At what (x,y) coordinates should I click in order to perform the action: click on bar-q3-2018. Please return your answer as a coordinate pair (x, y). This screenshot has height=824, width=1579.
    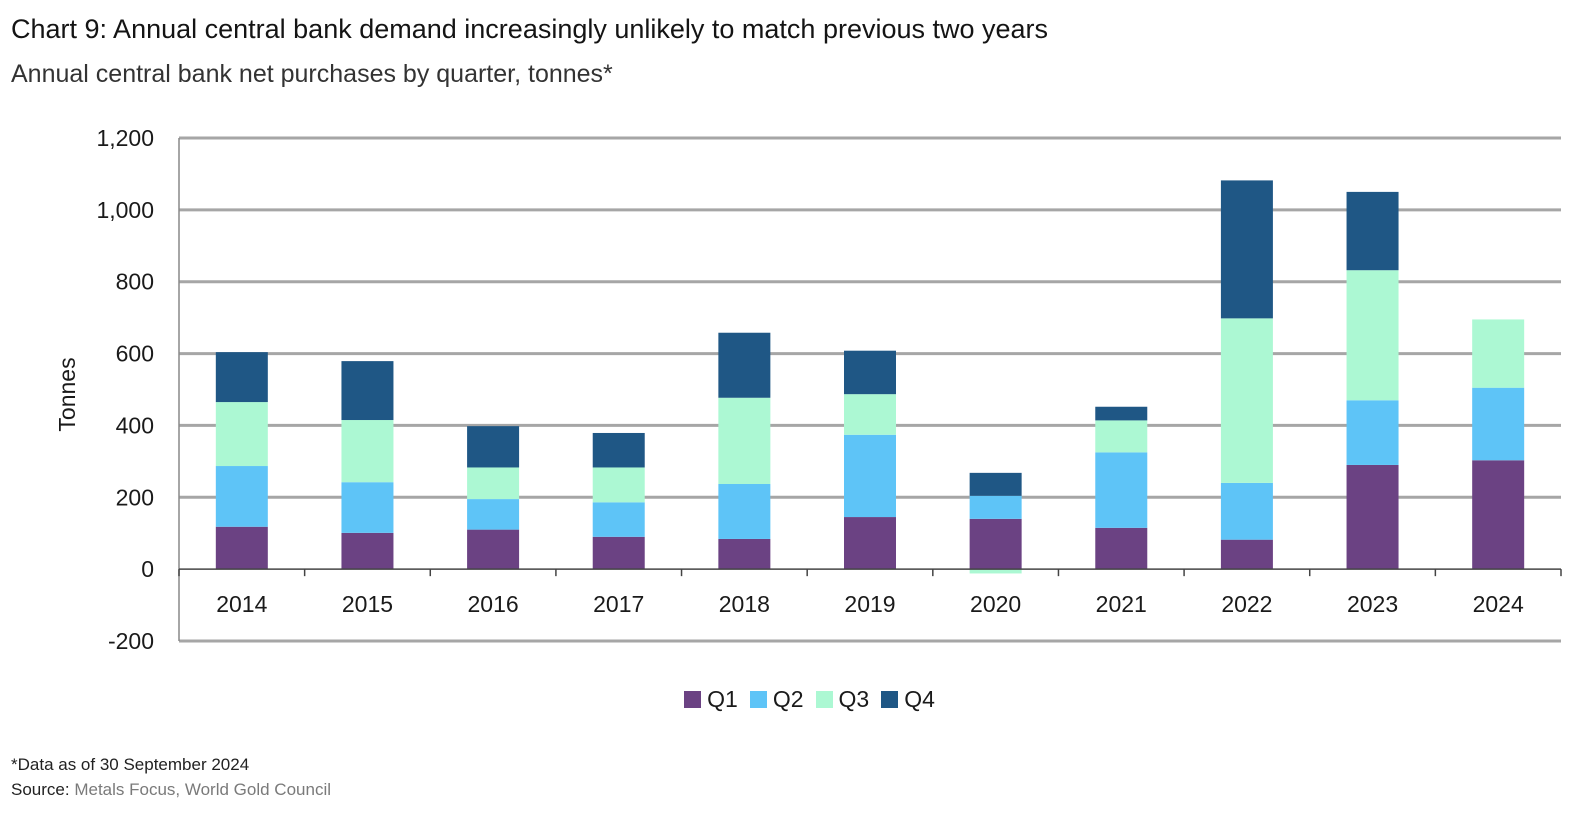
    Looking at the image, I should click on (744, 440).